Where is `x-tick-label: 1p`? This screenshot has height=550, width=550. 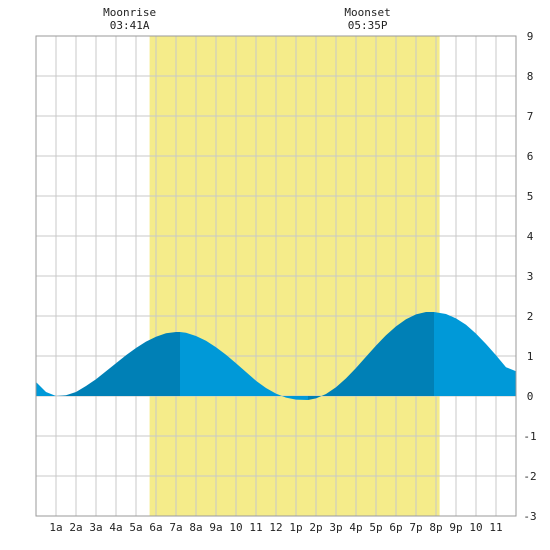 x-tick-label: 1p is located at coordinates (295, 527).